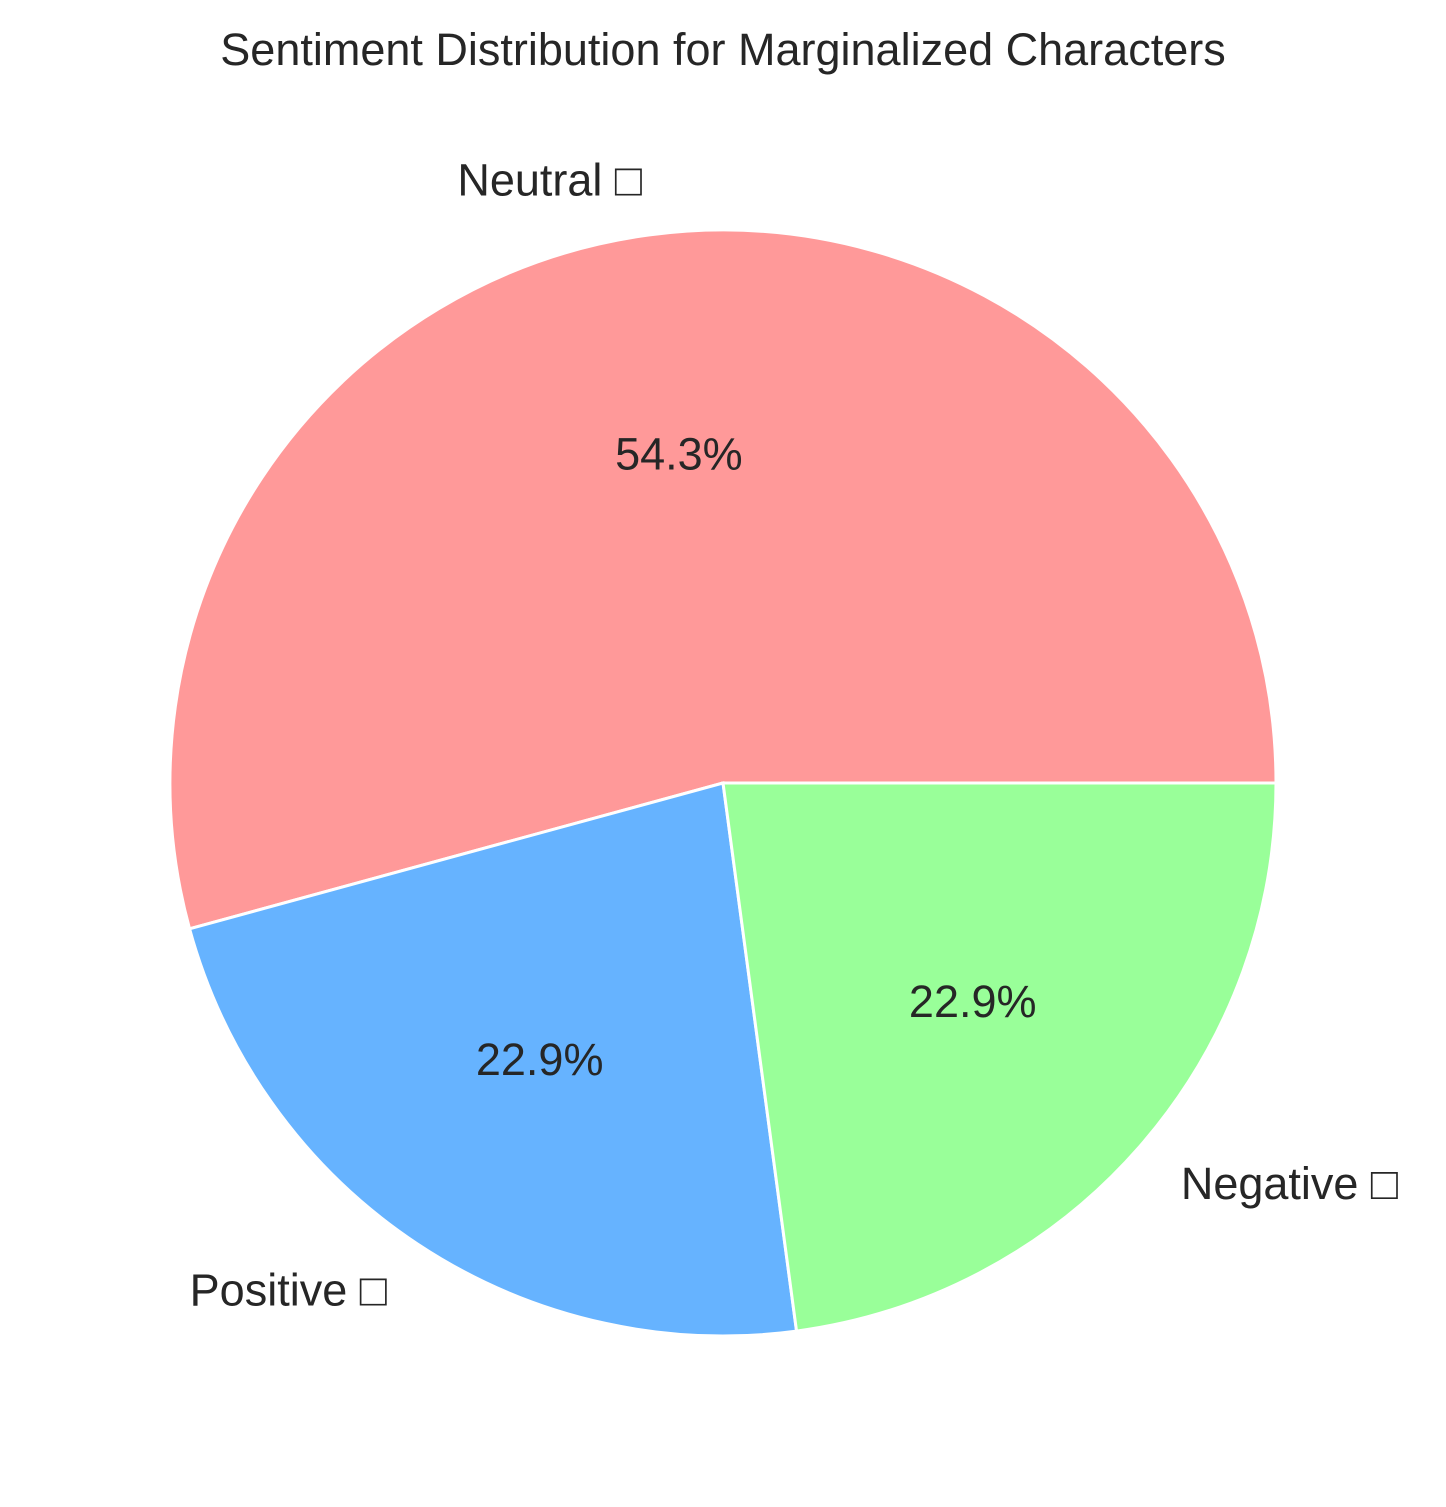 This screenshot has height=1507, width=1446. I want to click on category-label-neutral: Neutral □, so click(549, 180).